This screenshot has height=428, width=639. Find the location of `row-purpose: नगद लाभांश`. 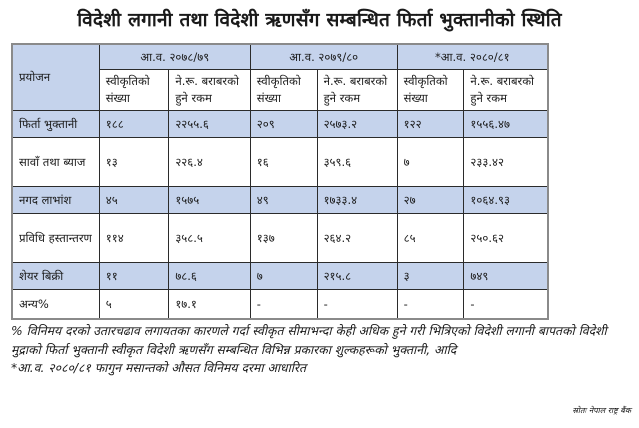

row-purpose: नगद लाभांश is located at coordinates (55, 200).